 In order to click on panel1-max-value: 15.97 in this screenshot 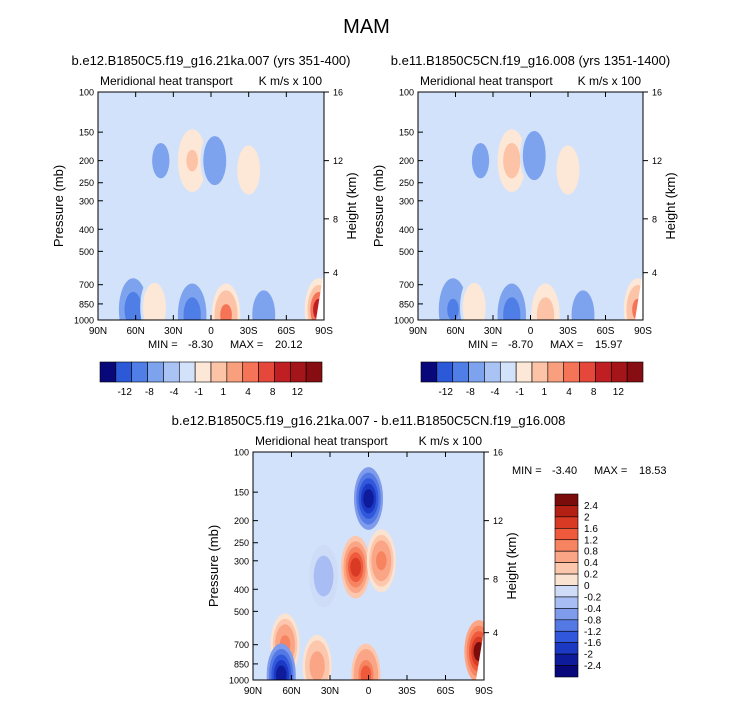, I will do `click(609, 345)`.